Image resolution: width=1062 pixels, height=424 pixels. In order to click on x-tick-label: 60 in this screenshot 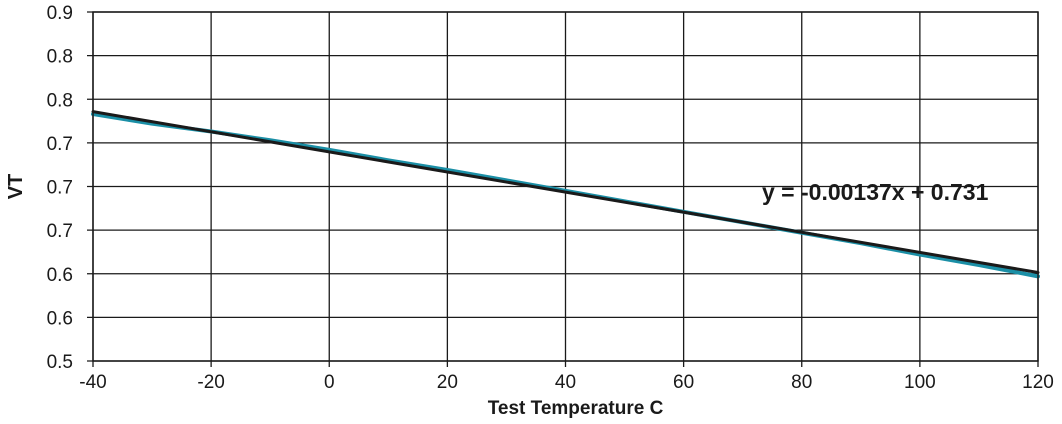, I will do `click(683, 382)`.